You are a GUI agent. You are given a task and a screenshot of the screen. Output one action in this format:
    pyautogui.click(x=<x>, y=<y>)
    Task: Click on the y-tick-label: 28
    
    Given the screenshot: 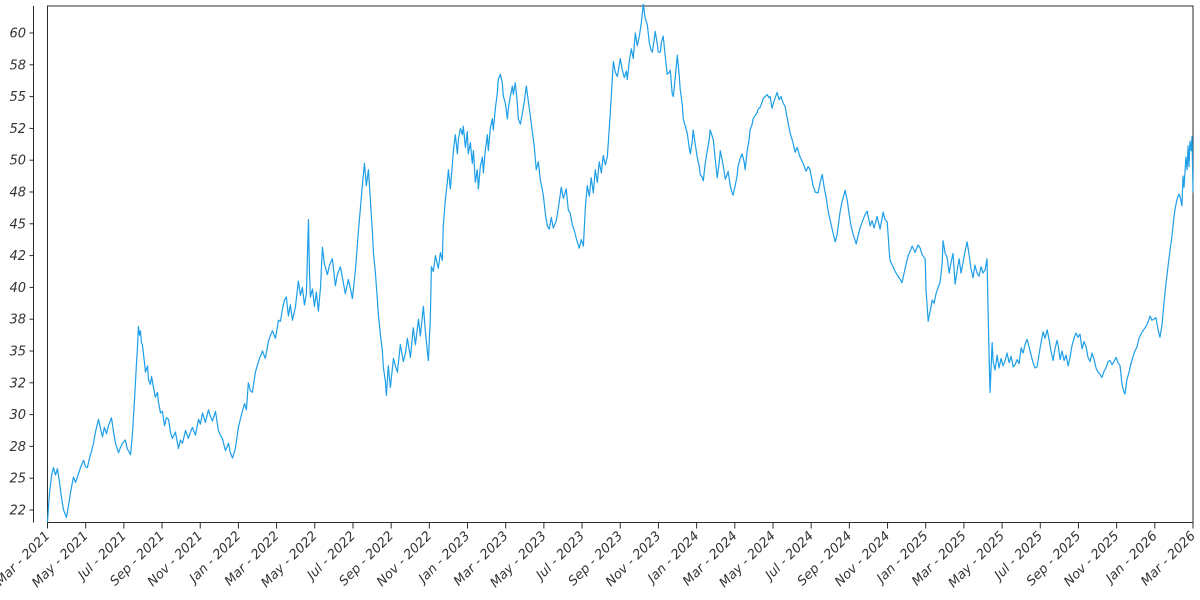 What is the action you would take?
    pyautogui.click(x=17, y=447)
    